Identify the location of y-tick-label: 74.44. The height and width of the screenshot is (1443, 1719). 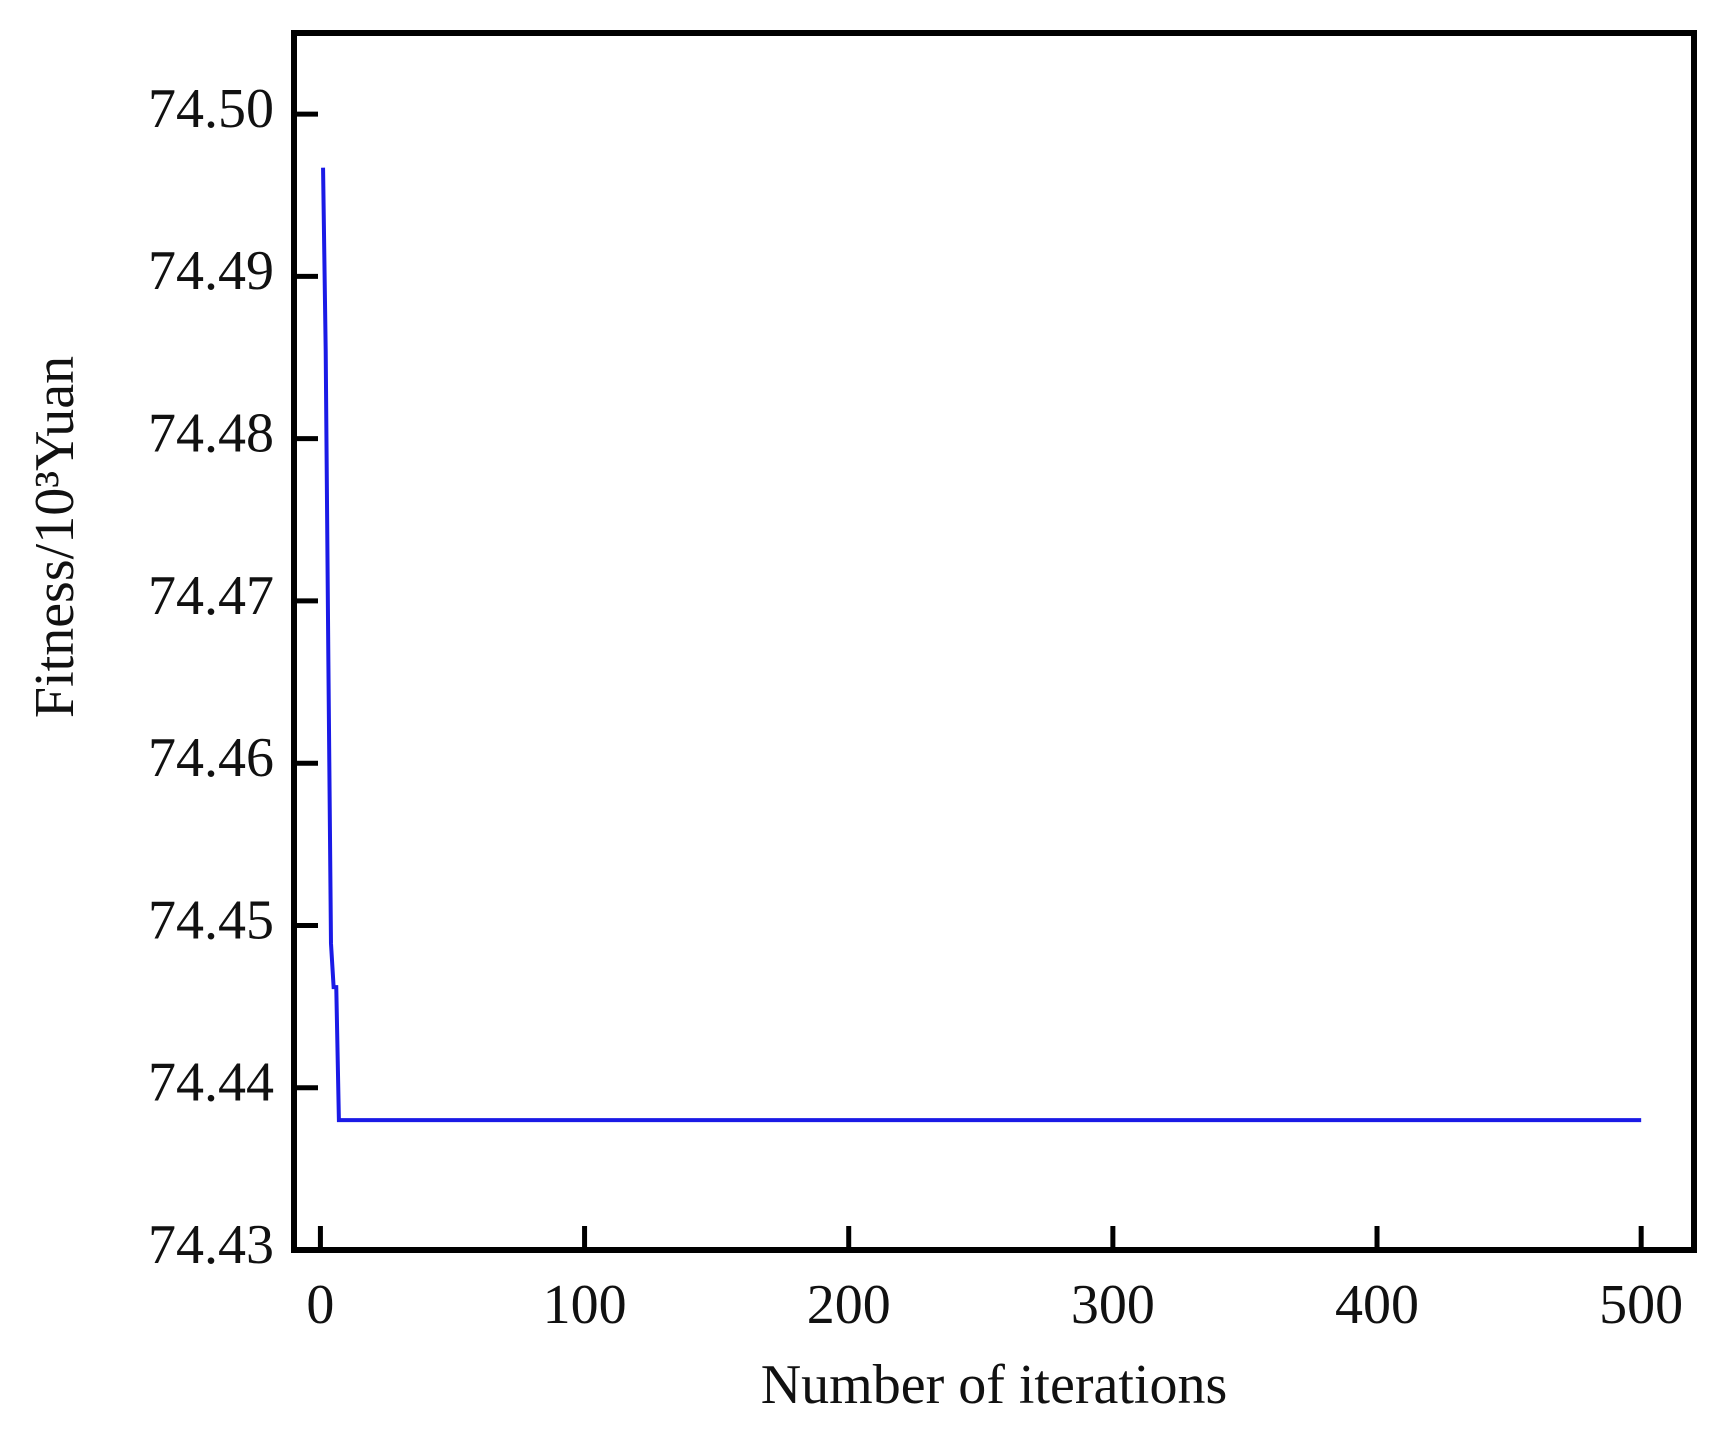
(211, 1083).